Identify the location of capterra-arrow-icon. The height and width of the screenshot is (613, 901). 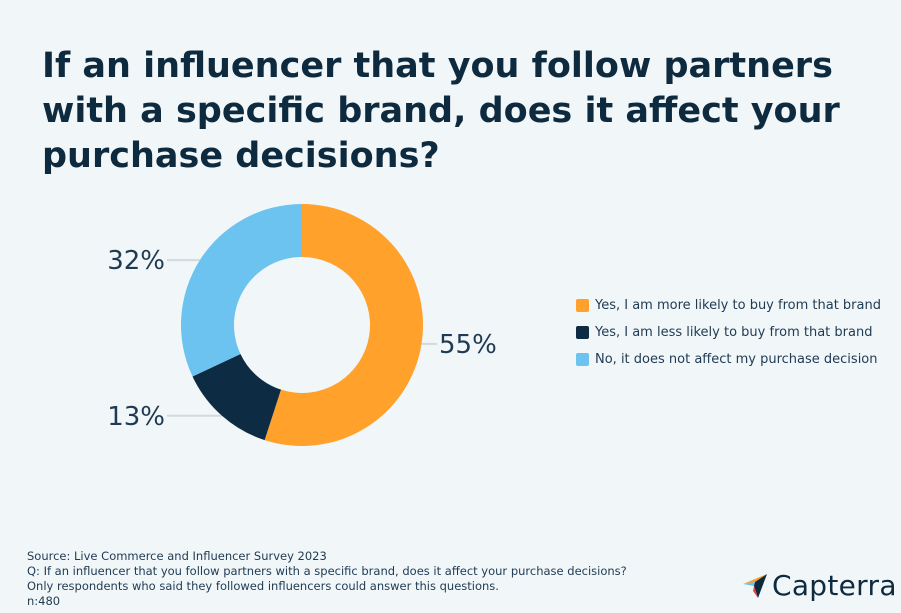
(755, 585).